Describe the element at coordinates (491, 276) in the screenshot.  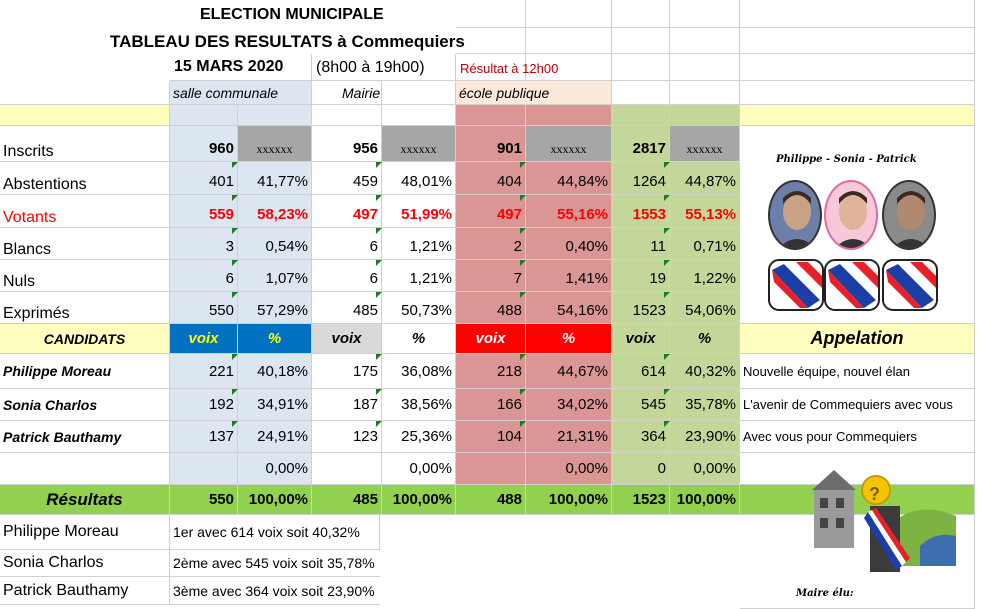
I see `stat-value: 7` at that location.